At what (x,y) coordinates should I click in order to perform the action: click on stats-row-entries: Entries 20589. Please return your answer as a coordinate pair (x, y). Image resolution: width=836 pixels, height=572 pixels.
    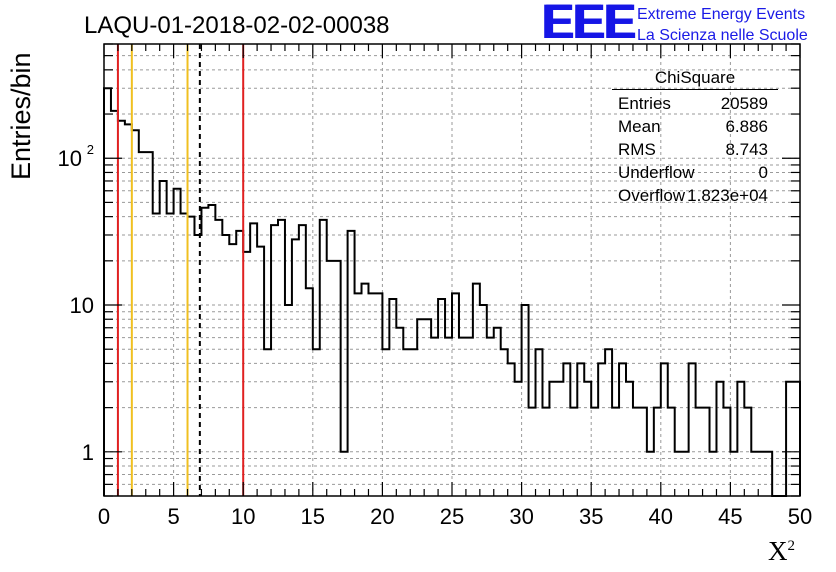
    Looking at the image, I should click on (693, 105).